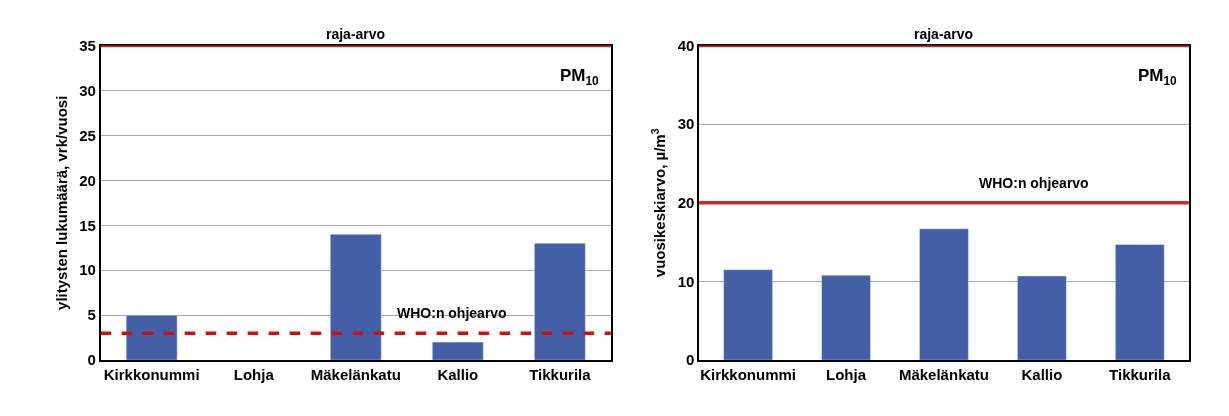 The image size is (1229, 416). What do you see at coordinates (87, 225) in the screenshot?
I see `y-tick-label: 15` at bounding box center [87, 225].